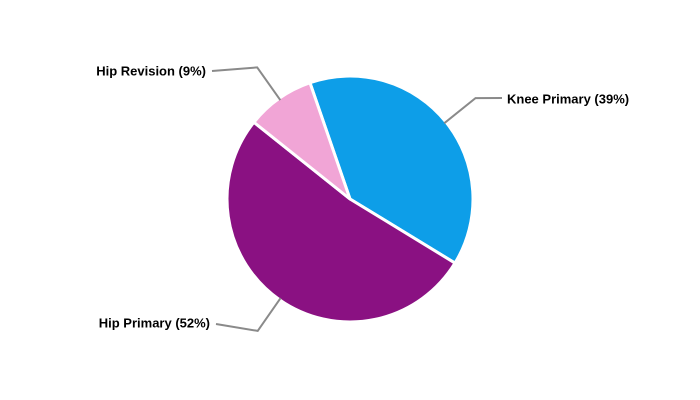 The width and height of the screenshot is (700, 400). Describe the element at coordinates (151, 71) in the screenshot. I see `slice-label-hip-revision: Hip Revision (9%)` at that location.